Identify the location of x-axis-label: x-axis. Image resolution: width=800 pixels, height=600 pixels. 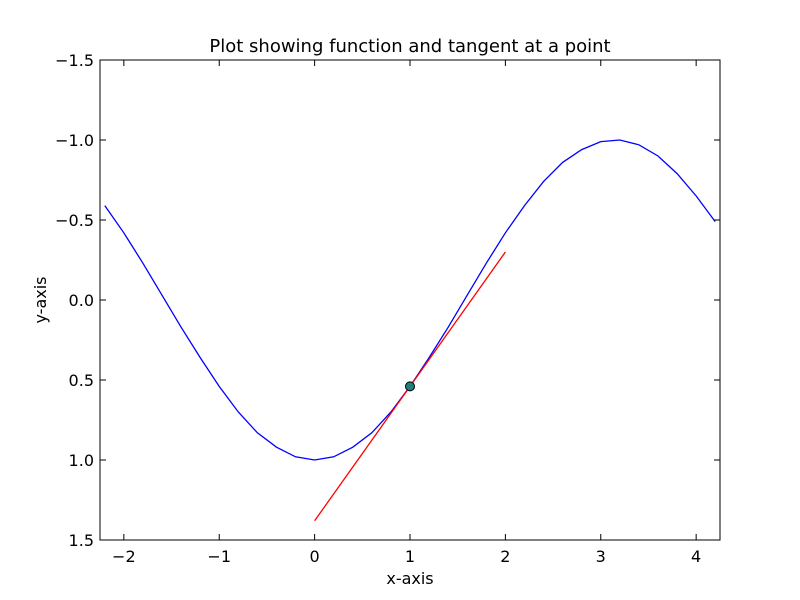
(409, 578).